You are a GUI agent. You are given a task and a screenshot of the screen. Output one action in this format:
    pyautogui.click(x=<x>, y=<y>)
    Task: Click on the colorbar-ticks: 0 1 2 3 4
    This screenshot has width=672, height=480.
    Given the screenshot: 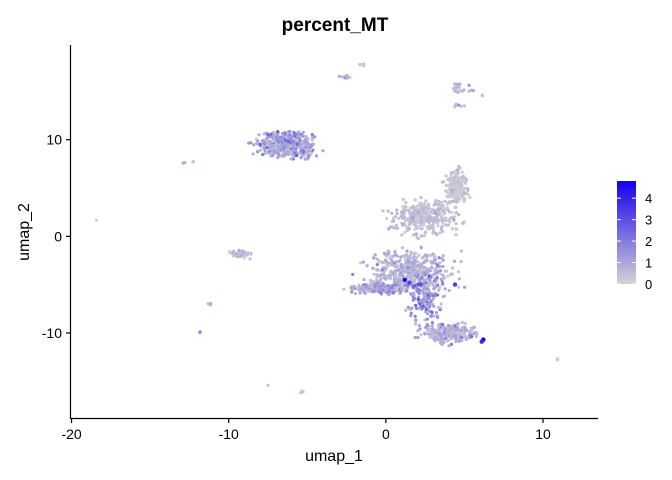 What is the action you would take?
    pyautogui.click(x=634, y=241)
    